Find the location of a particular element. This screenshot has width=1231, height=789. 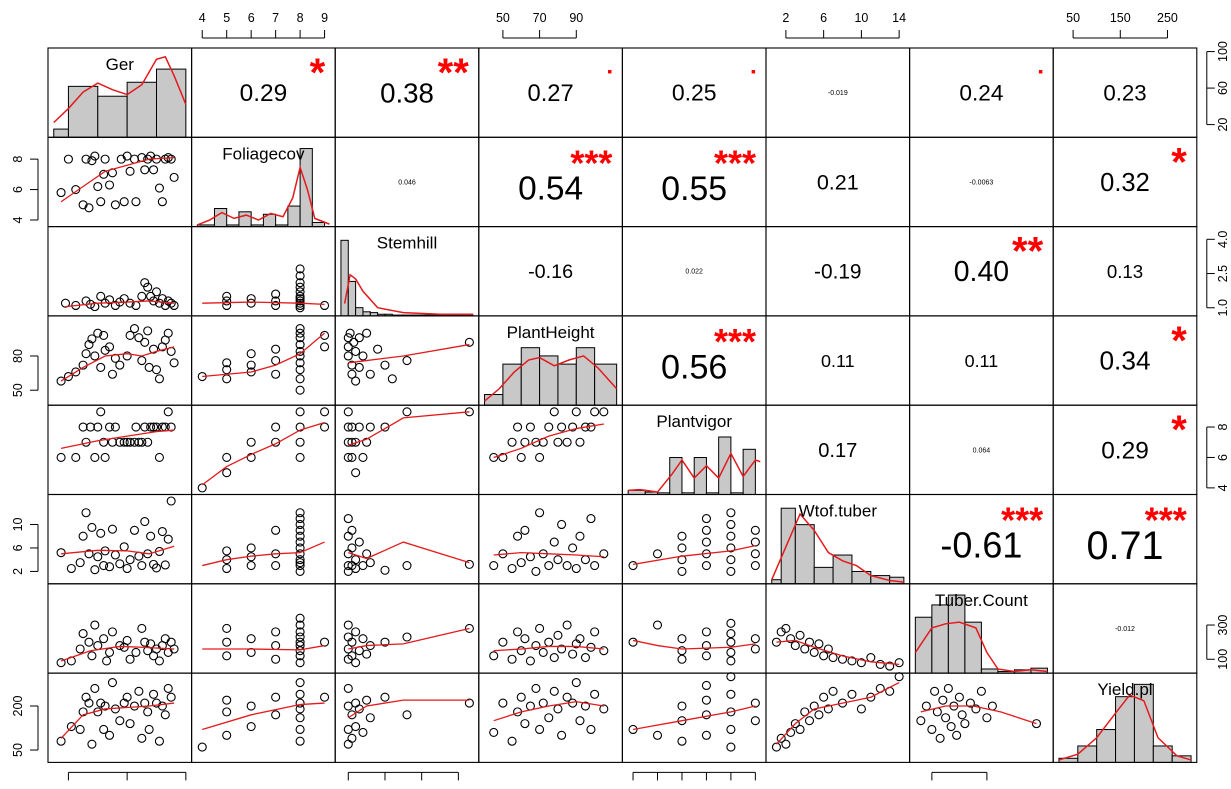

correlation-value: 0.71 is located at coordinates (1125, 546).